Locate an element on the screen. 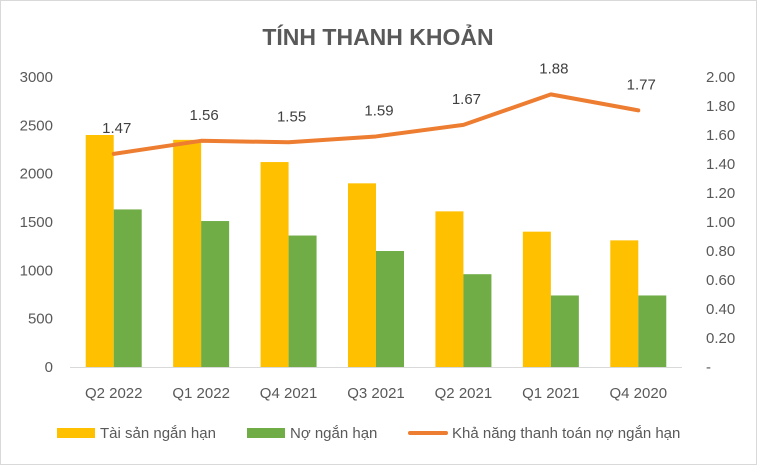 The image size is (757, 465). line-data-label: 1.59 is located at coordinates (378, 110).